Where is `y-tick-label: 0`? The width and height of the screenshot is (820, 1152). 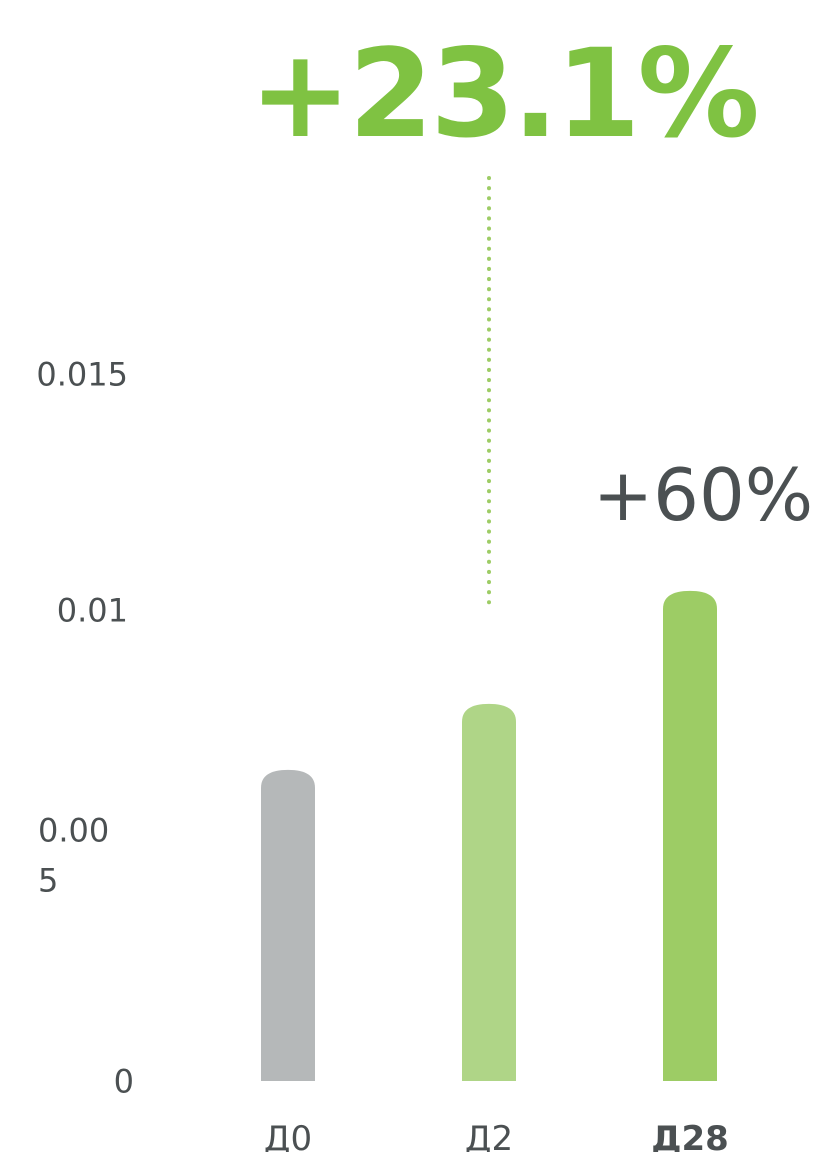
y-tick-label: 0 is located at coordinates (124, 1082).